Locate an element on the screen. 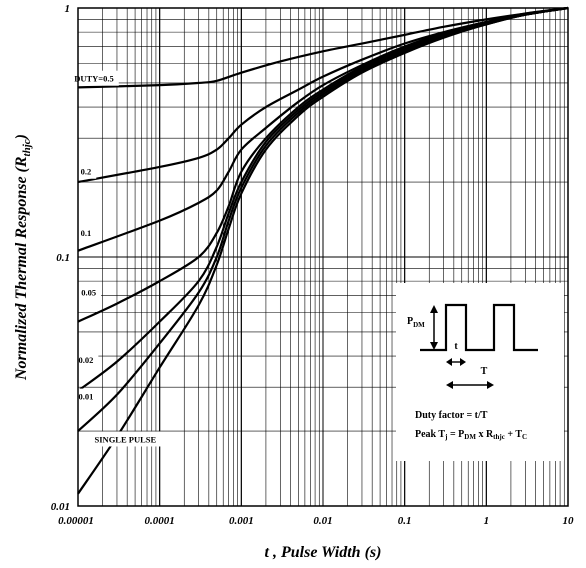  curve-label: 0.05 is located at coordinates (89, 292).